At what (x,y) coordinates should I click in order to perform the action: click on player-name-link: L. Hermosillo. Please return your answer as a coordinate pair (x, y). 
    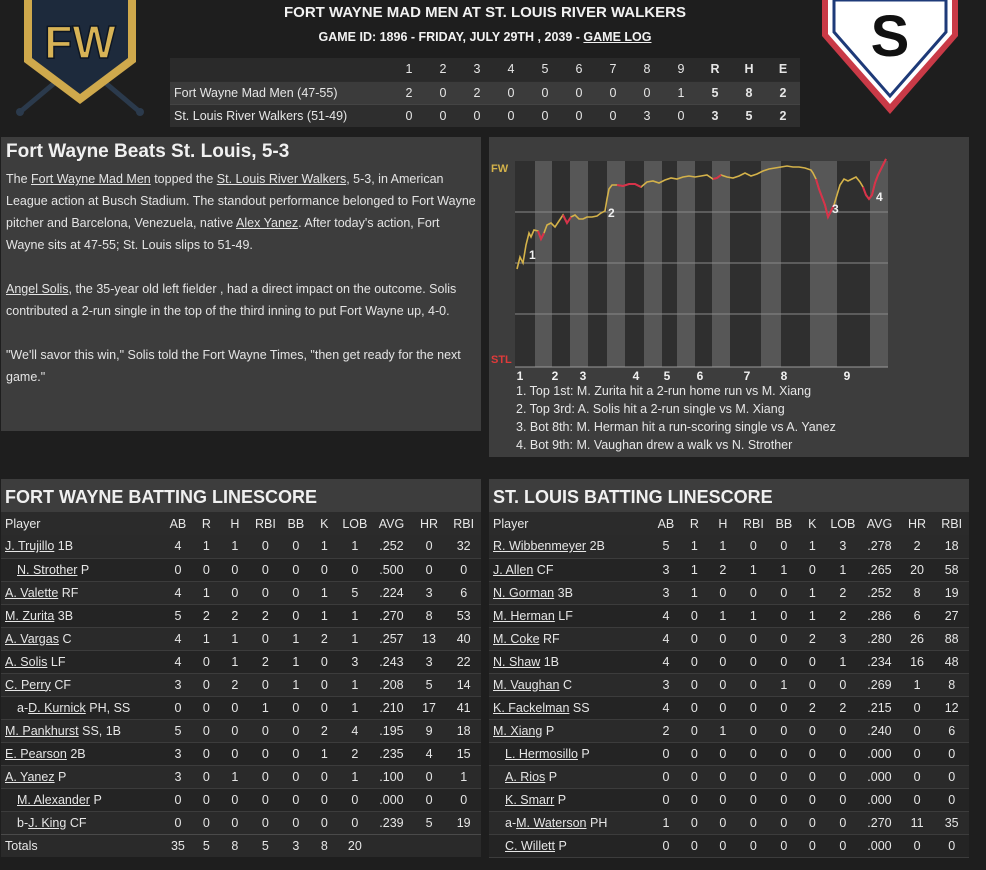
    Looking at the image, I should click on (541, 753).